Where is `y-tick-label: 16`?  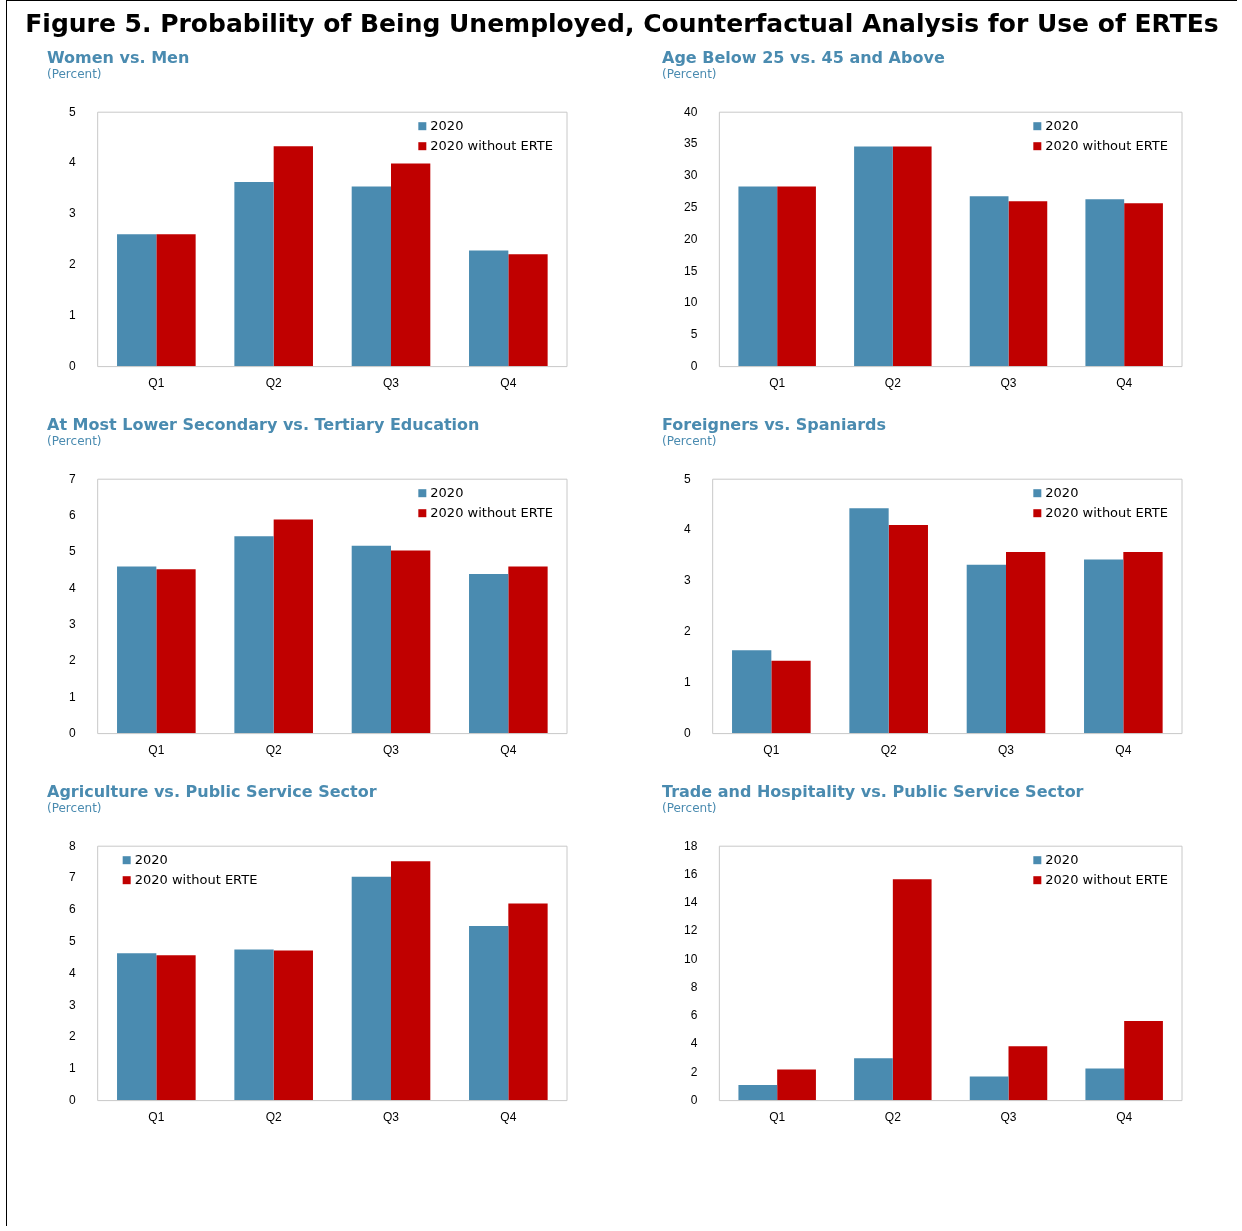 y-tick-label: 16 is located at coordinates (690, 873).